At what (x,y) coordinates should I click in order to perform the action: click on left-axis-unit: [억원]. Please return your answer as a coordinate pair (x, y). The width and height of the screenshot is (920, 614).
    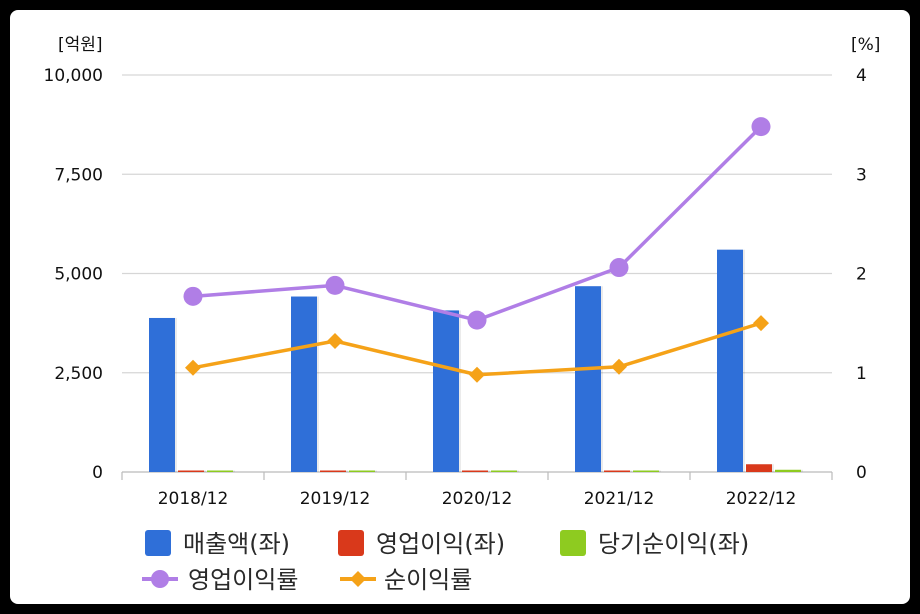
    Looking at the image, I should click on (80, 45).